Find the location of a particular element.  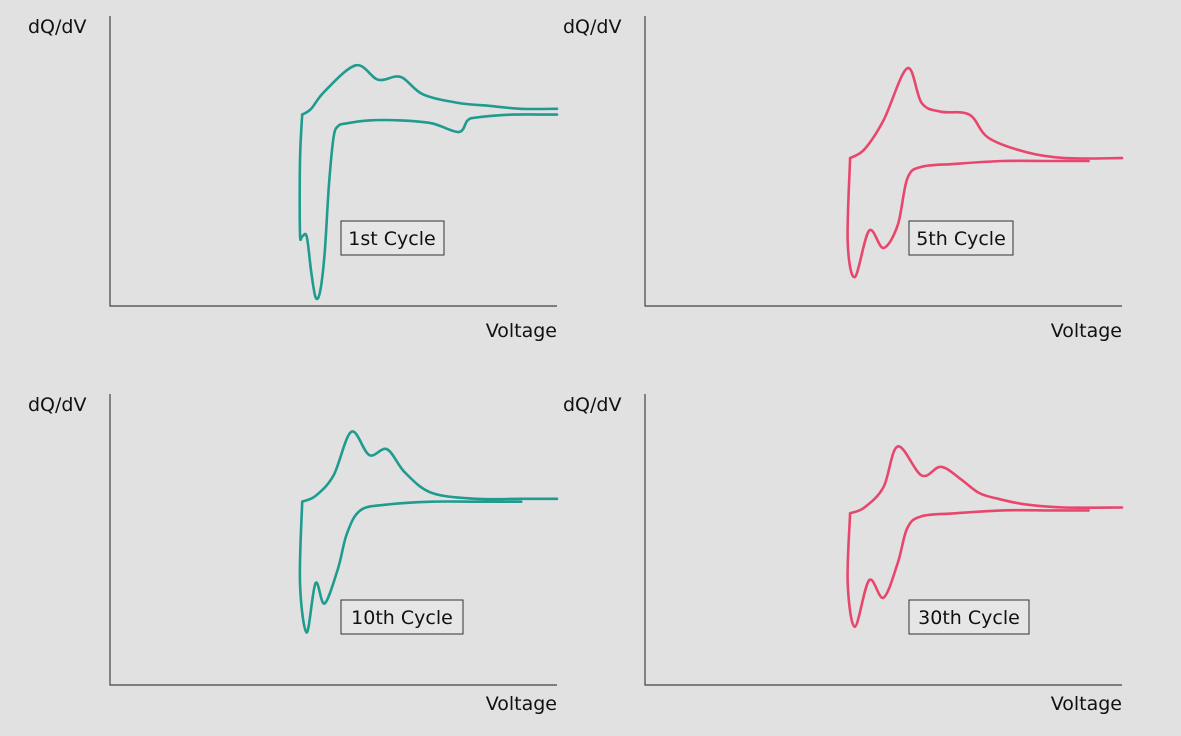

cycle-label-box: 10th Cycle is located at coordinates (402, 617).